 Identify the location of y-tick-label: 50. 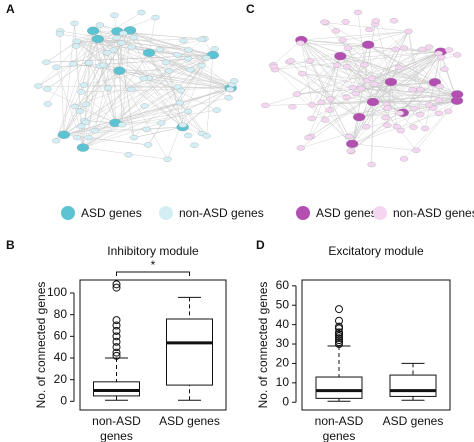
(283, 304).